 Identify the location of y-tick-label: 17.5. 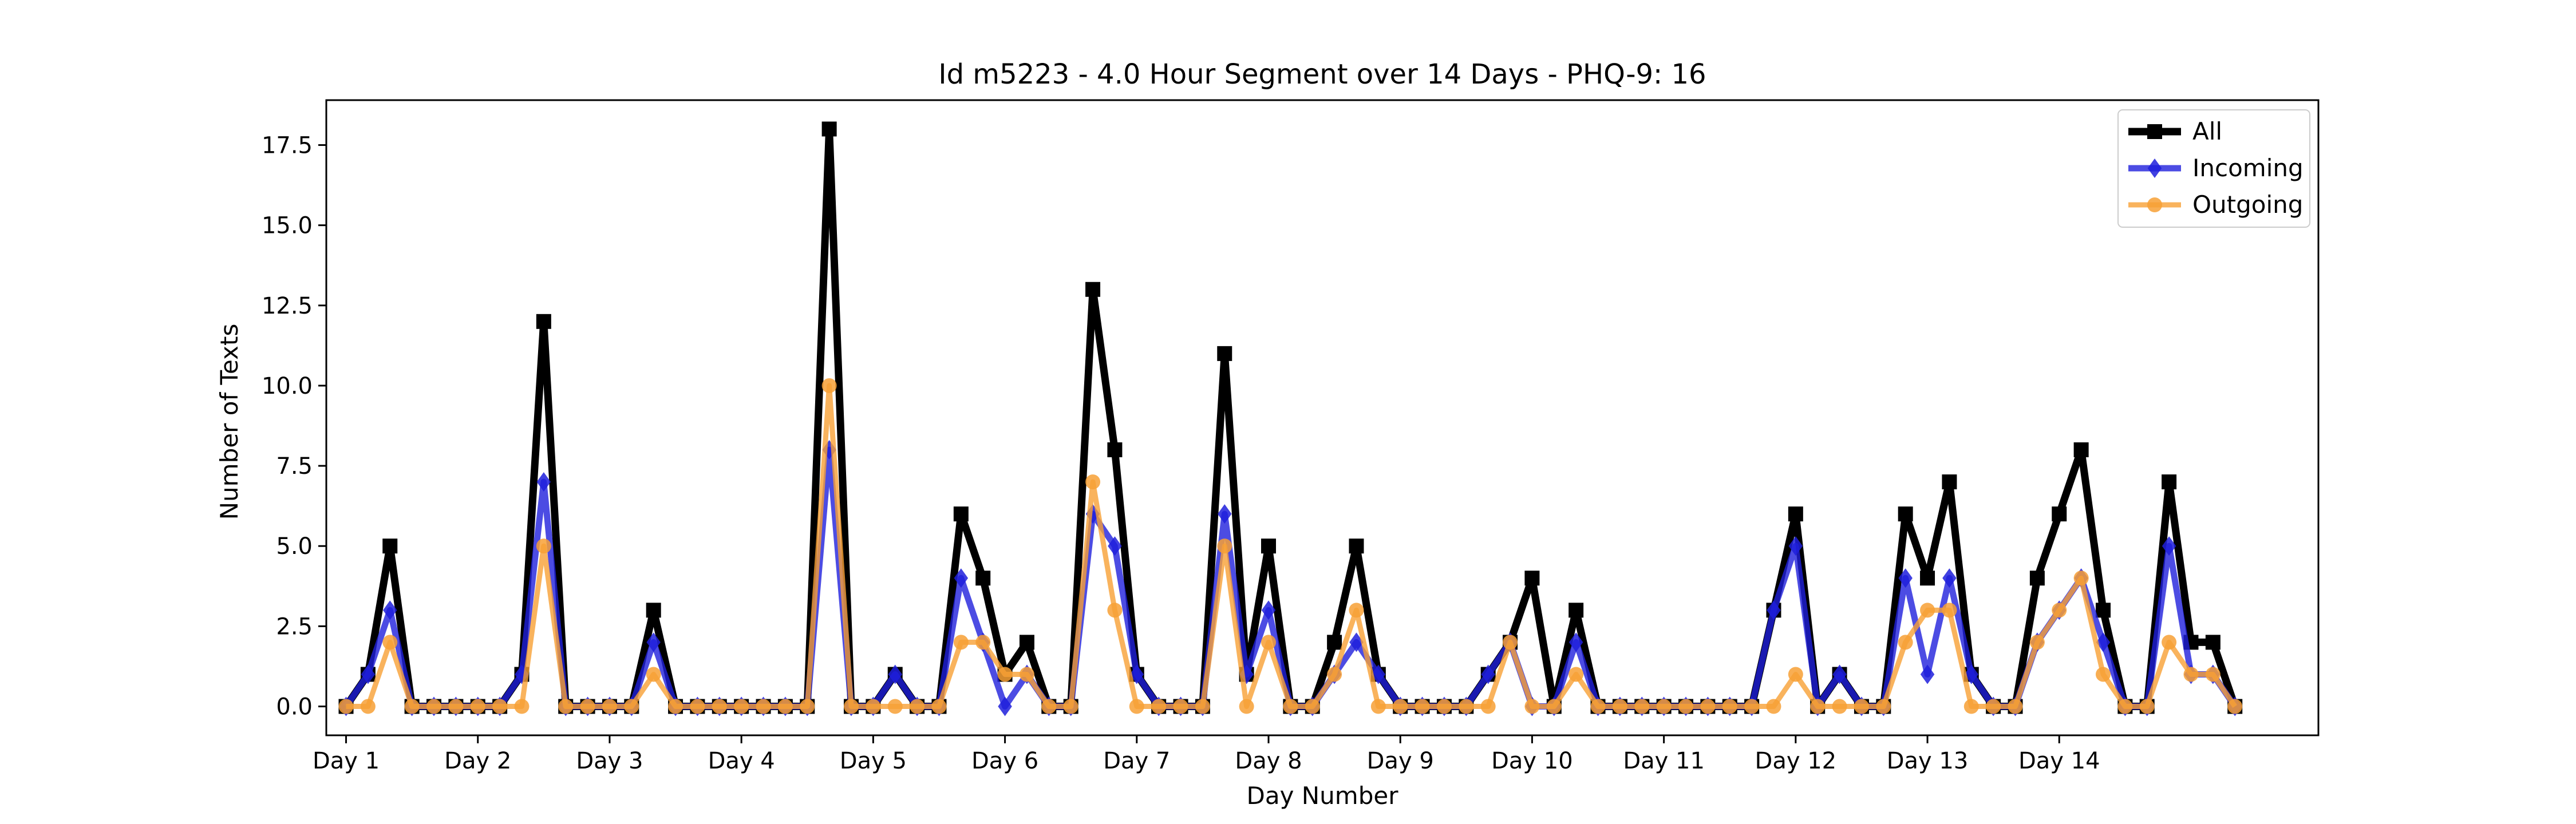
(287, 145).